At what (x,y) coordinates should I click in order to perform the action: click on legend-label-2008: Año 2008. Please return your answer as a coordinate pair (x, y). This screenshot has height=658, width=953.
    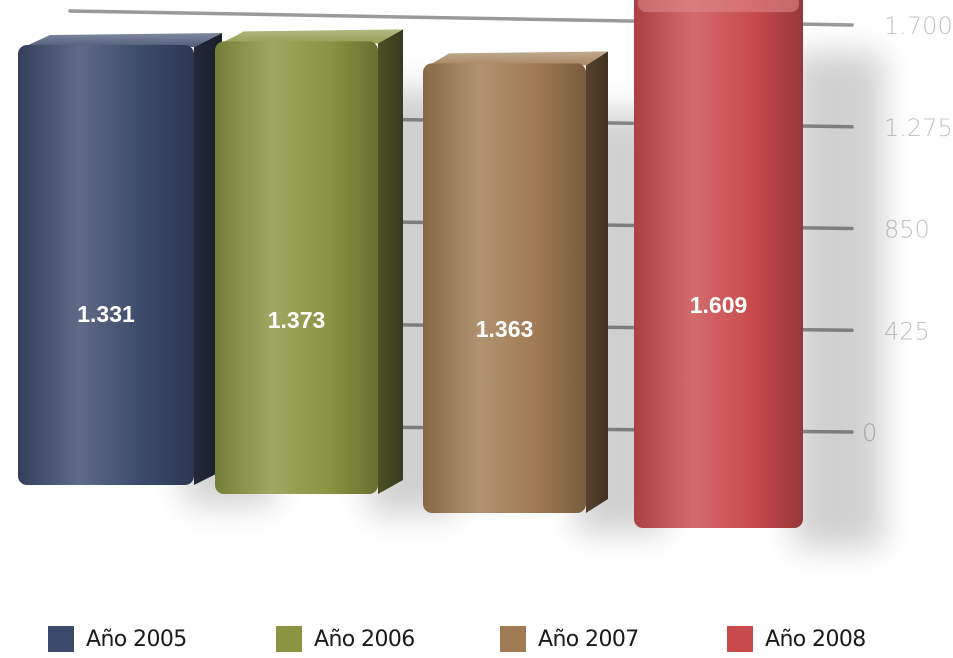
    Looking at the image, I should click on (815, 639).